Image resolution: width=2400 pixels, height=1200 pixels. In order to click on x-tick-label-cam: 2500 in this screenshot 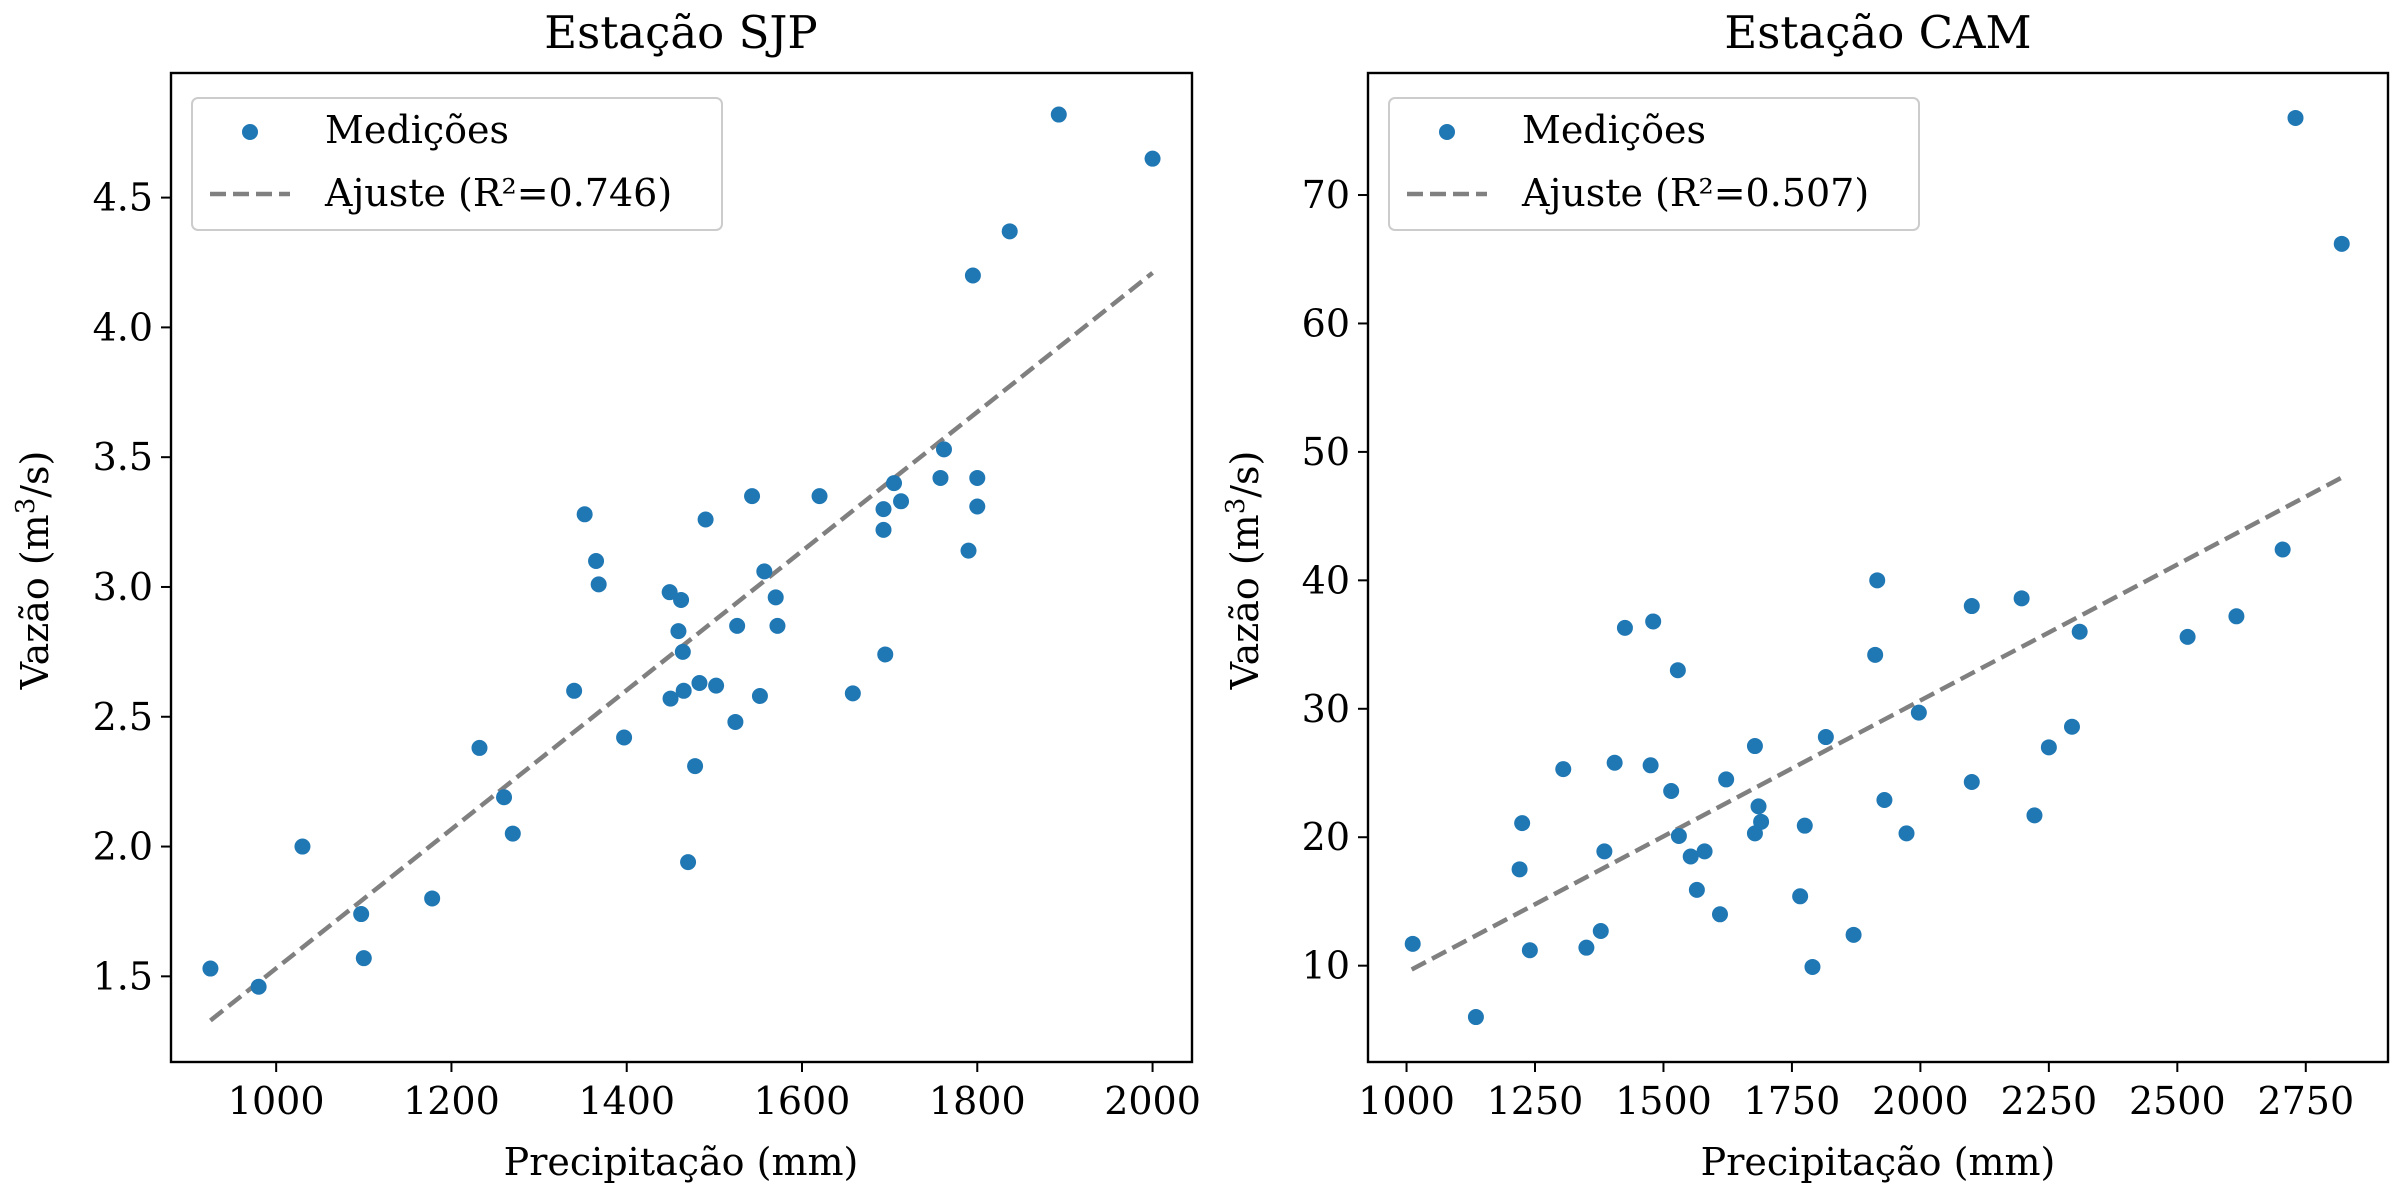, I will do `click(2177, 1101)`.